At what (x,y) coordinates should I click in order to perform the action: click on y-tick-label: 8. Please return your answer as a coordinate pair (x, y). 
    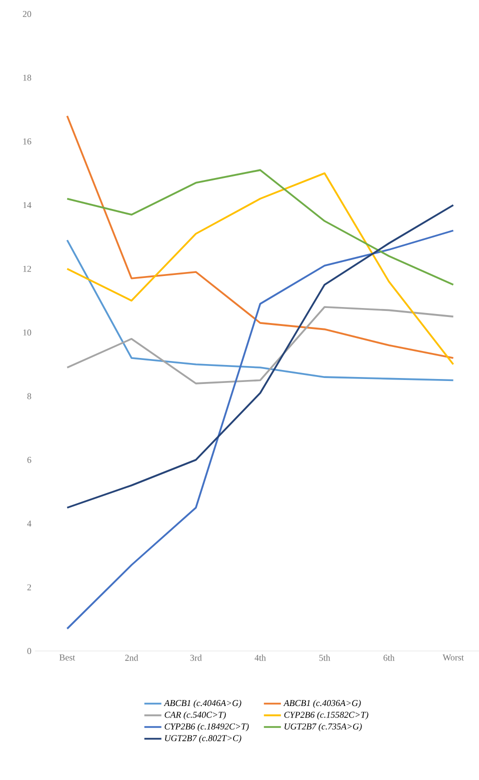
    Looking at the image, I should click on (29, 396).